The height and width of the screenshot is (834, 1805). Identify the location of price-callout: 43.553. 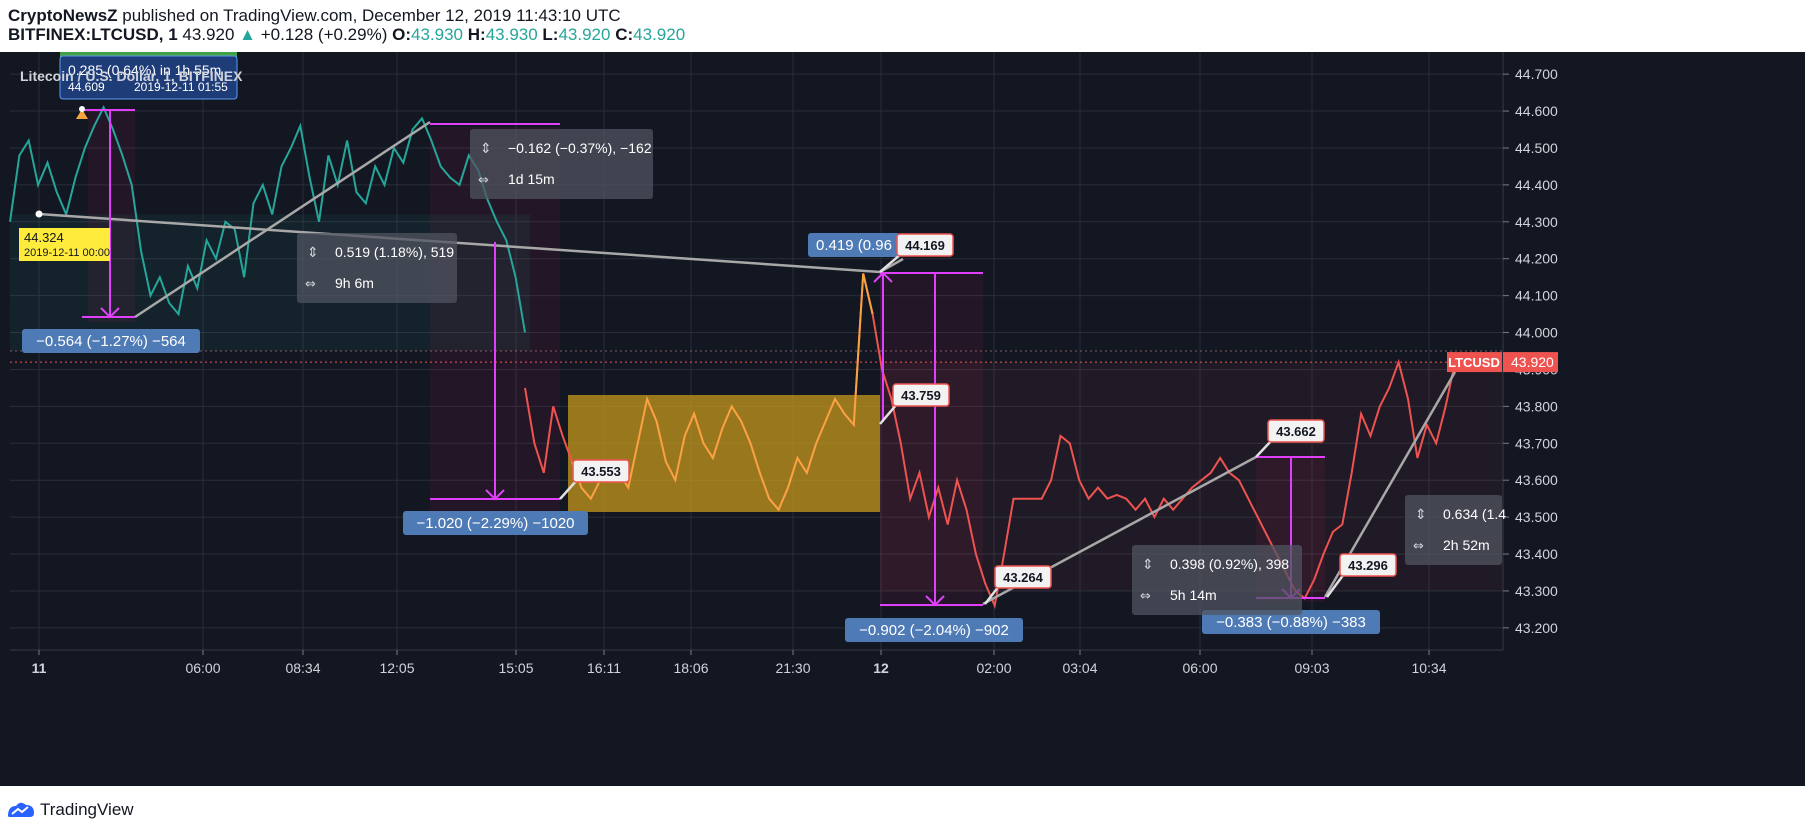
(601, 471).